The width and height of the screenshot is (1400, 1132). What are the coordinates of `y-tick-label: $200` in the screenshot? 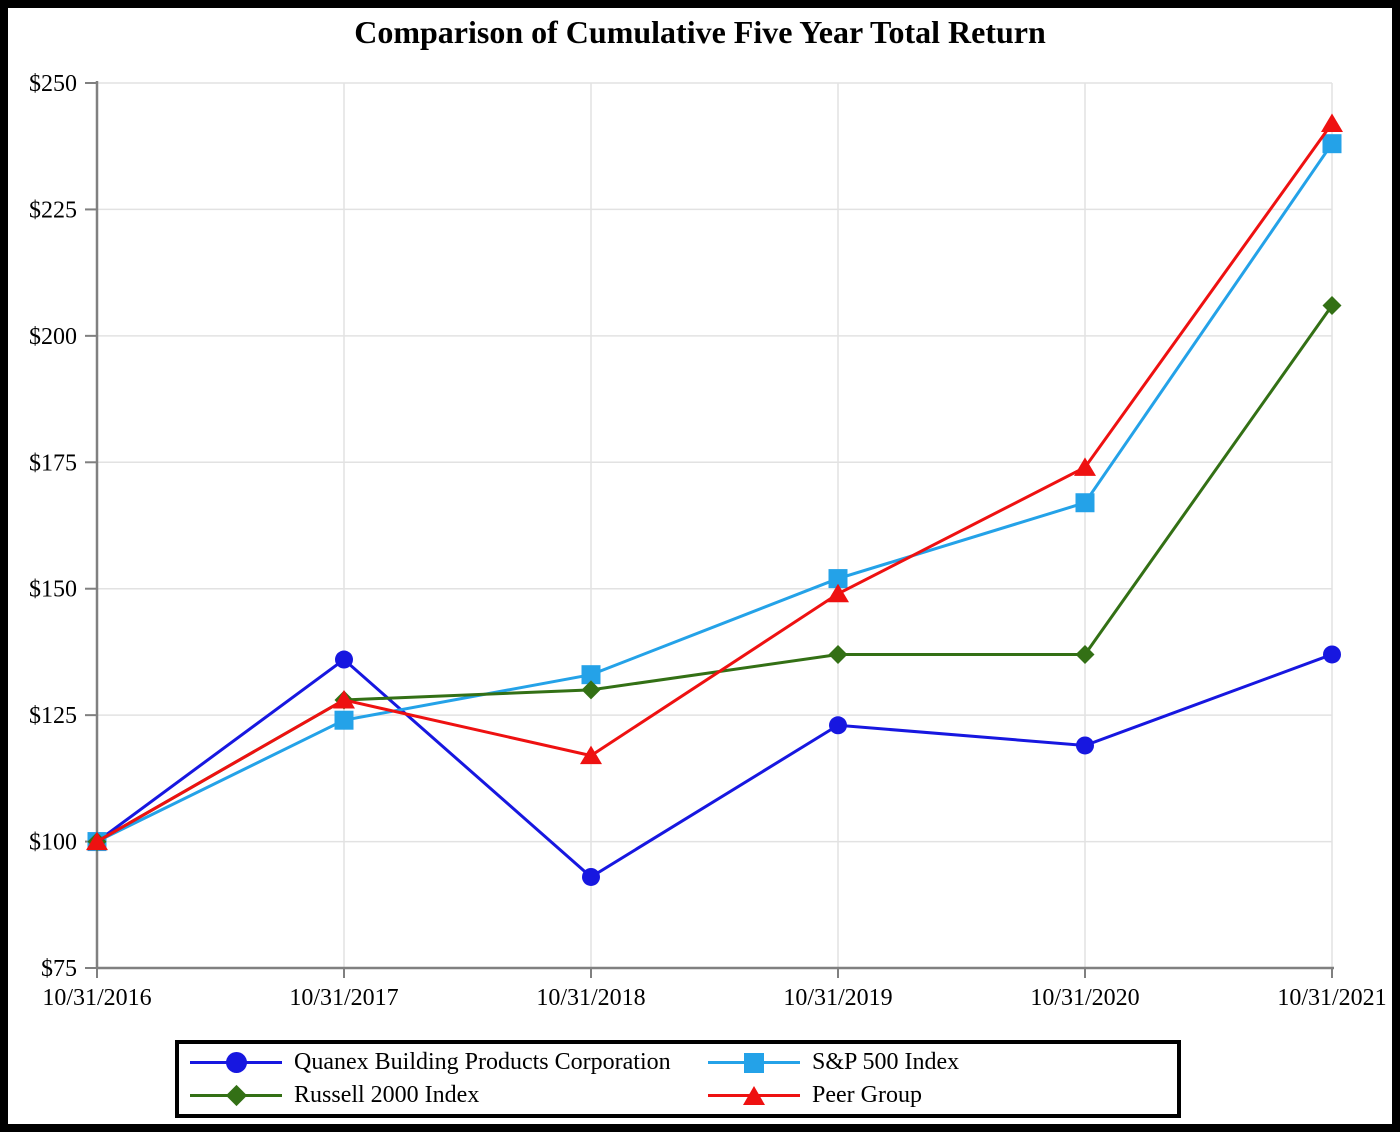 It's located at (53, 337).